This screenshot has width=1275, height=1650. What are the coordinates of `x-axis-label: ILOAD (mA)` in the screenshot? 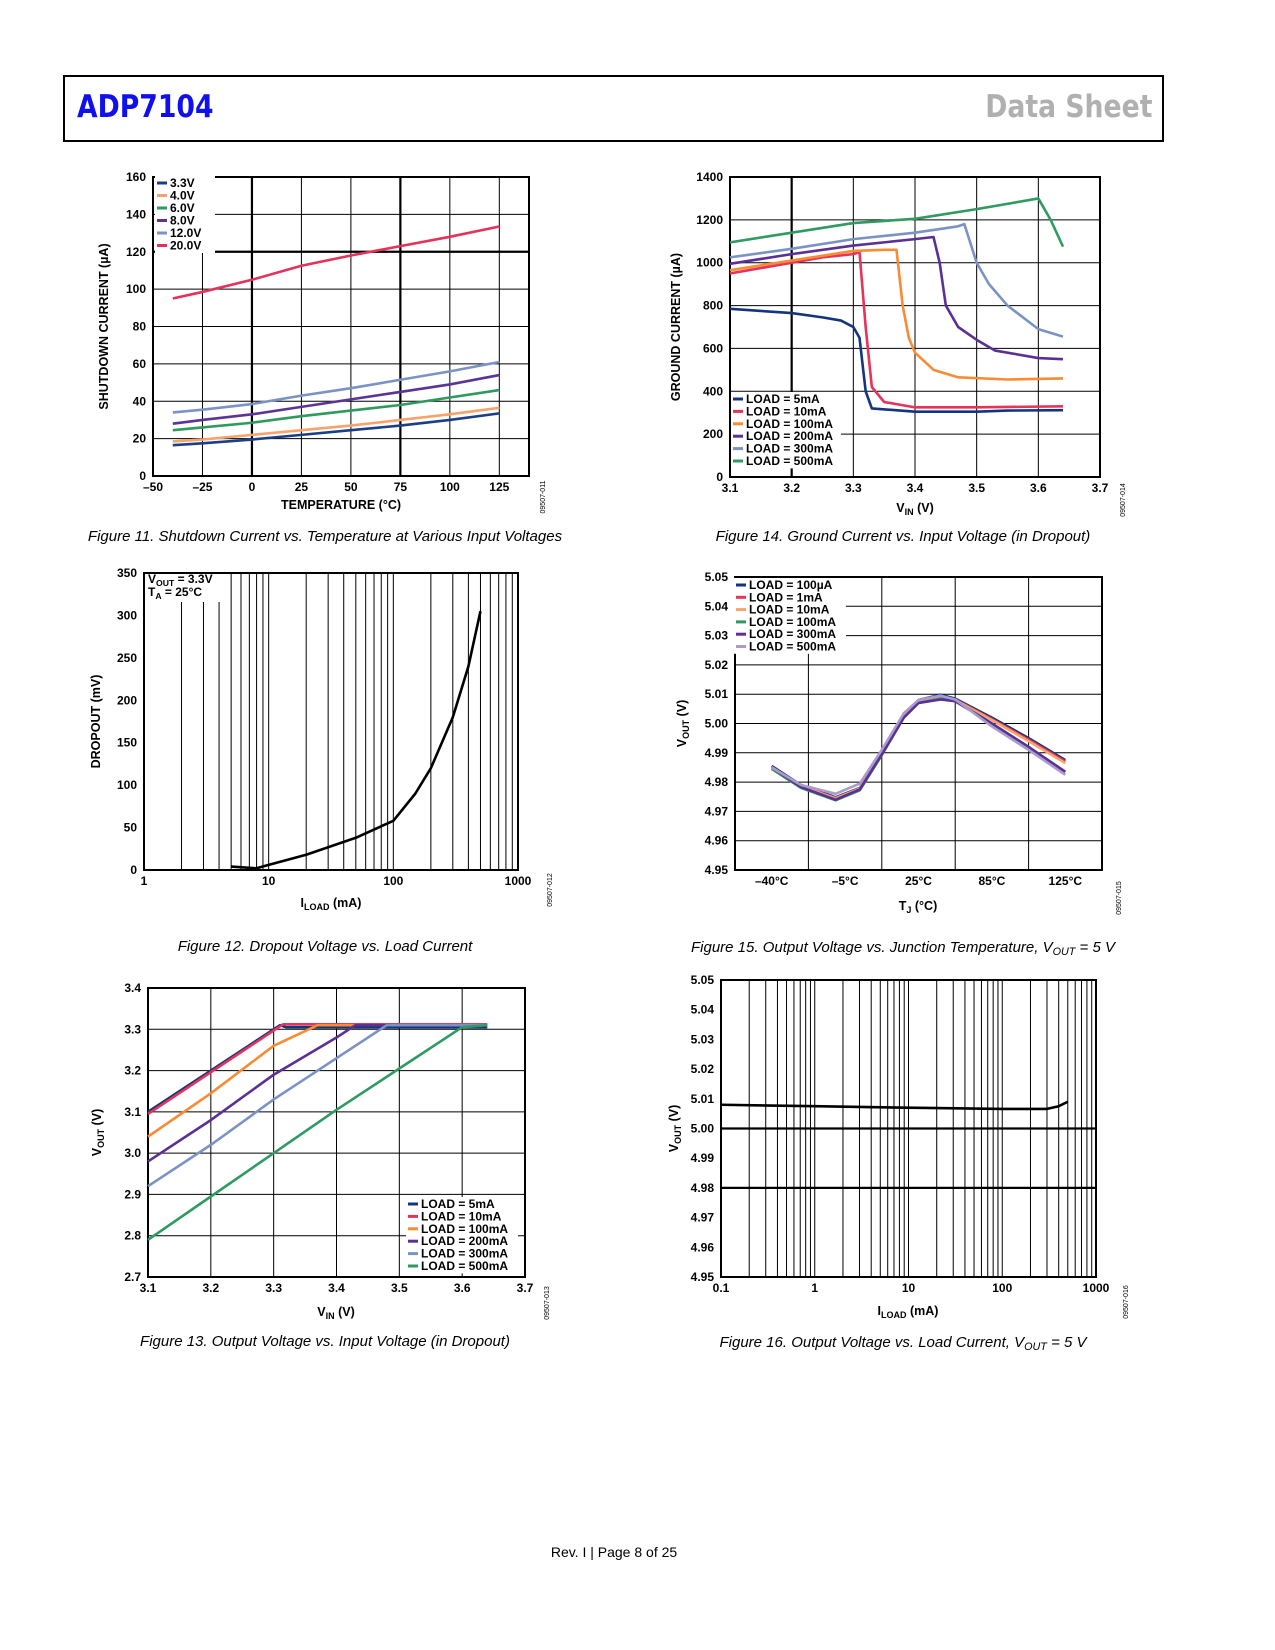 It's located at (908, 1312).